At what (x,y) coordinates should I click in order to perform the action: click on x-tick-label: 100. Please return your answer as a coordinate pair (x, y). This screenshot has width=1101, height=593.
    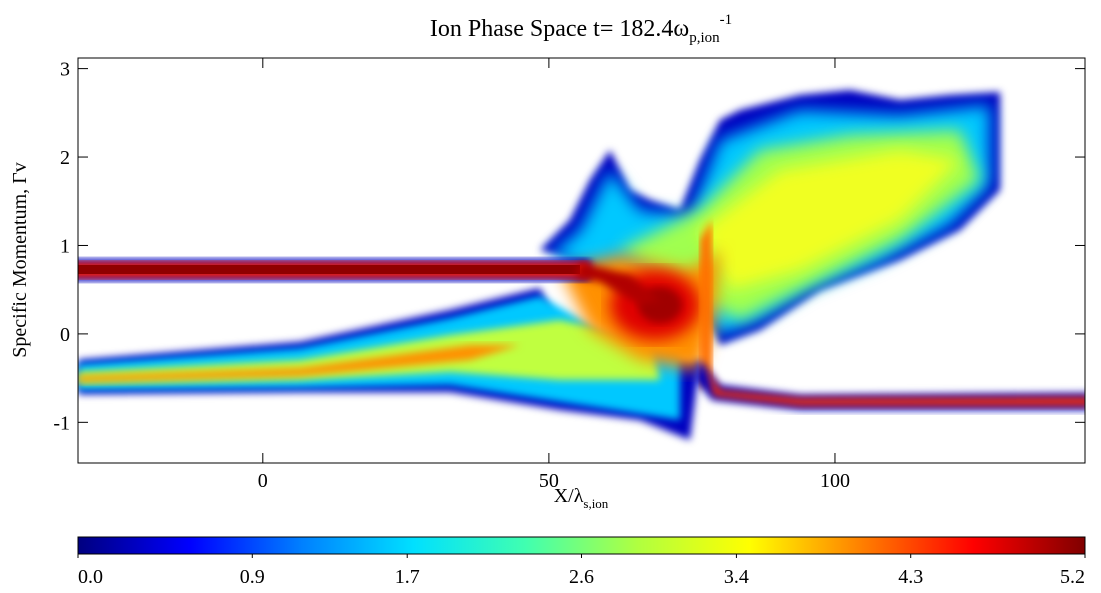
    Looking at the image, I should click on (835, 481).